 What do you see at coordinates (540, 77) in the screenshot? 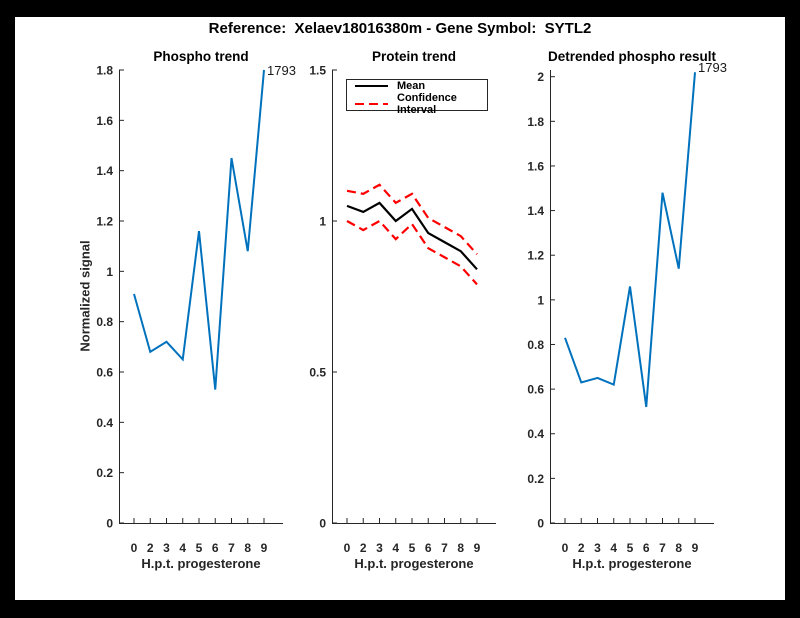
I see `y-tick-label: 2` at bounding box center [540, 77].